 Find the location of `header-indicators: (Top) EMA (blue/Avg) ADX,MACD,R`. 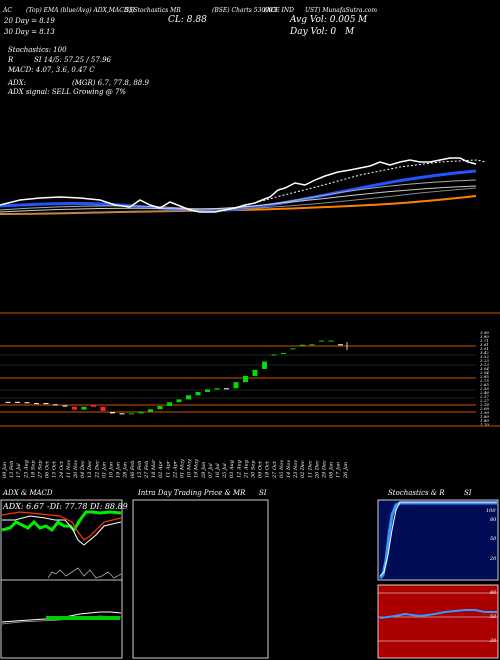

header-indicators: (Top) EMA (blue/Avg) ADX,MACD,R is located at coordinates (80, 10).